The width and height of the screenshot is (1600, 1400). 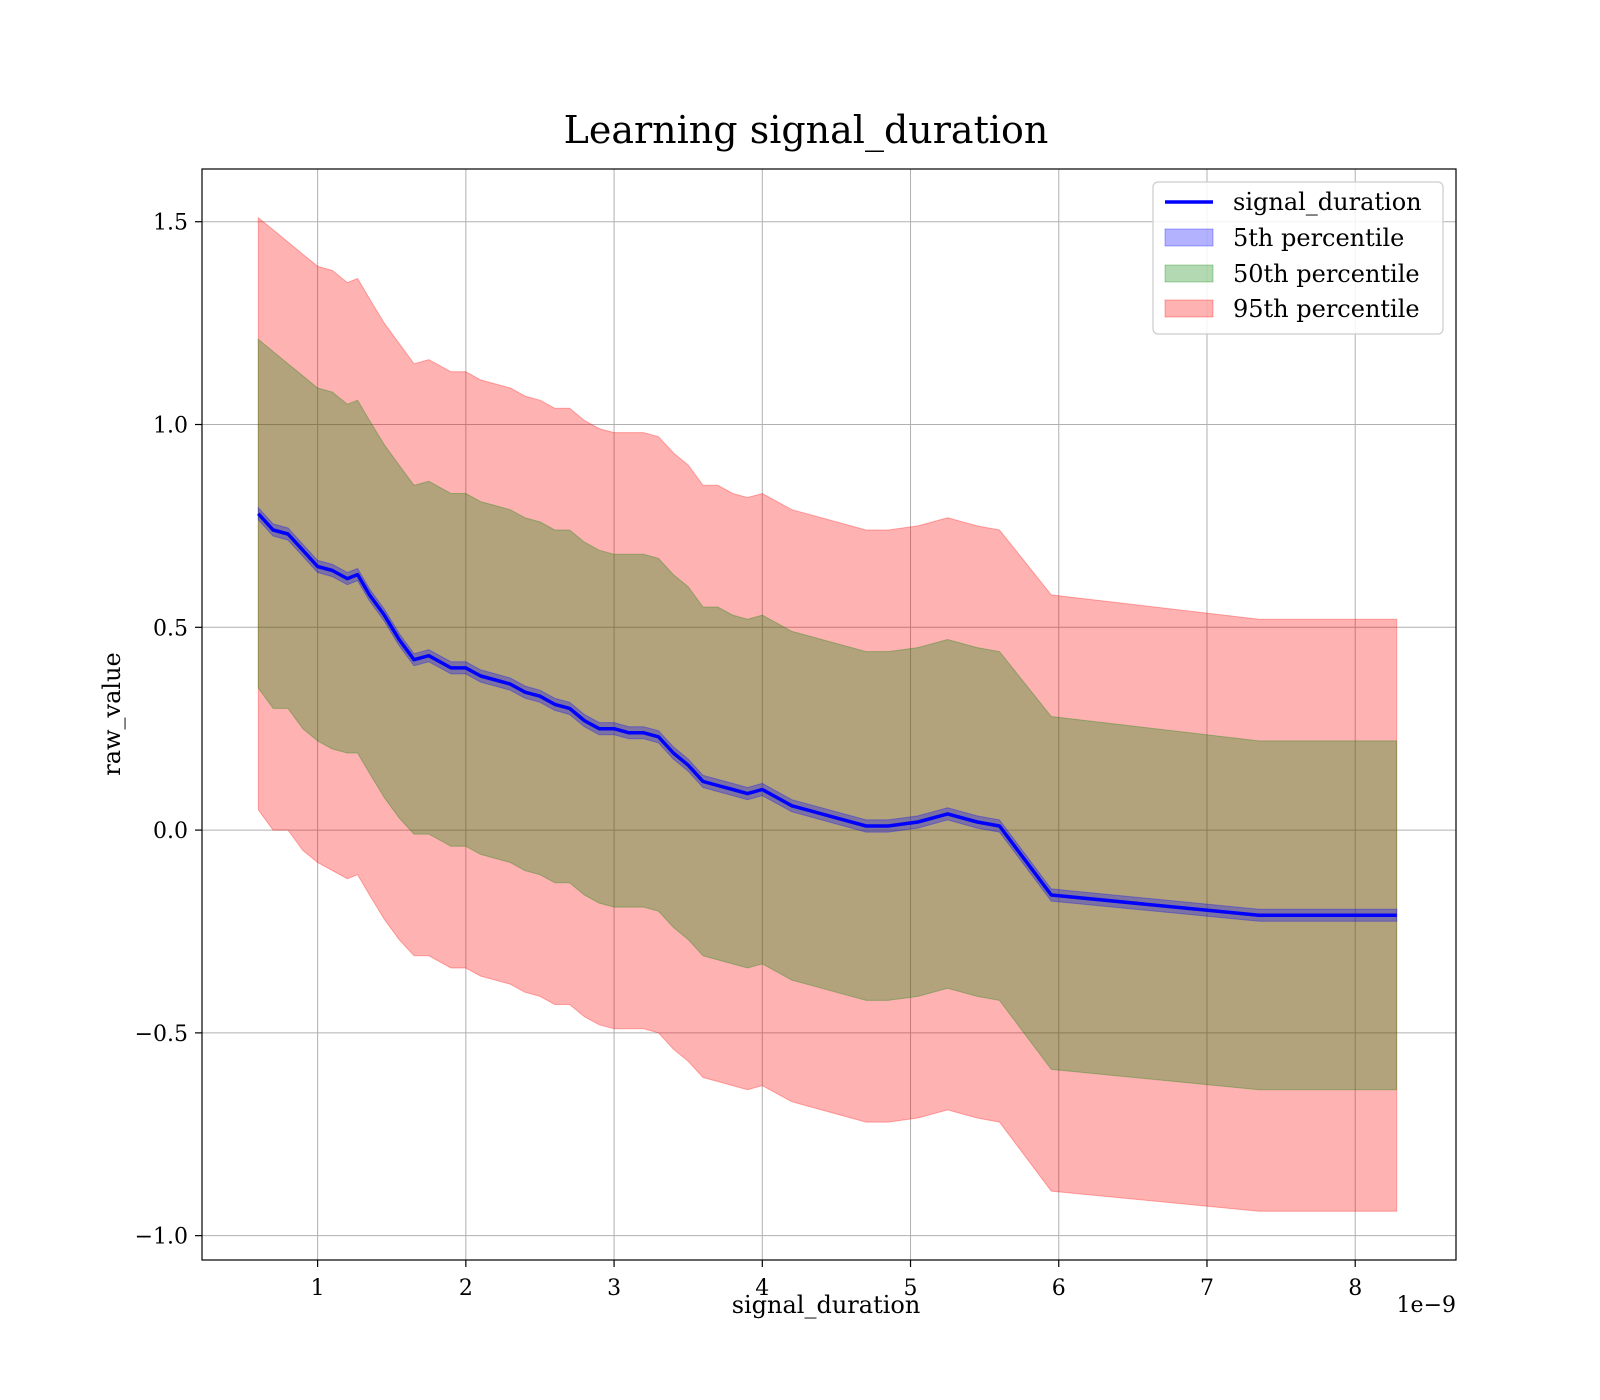 I want to click on y-tick-label: 0.5, so click(x=170, y=628).